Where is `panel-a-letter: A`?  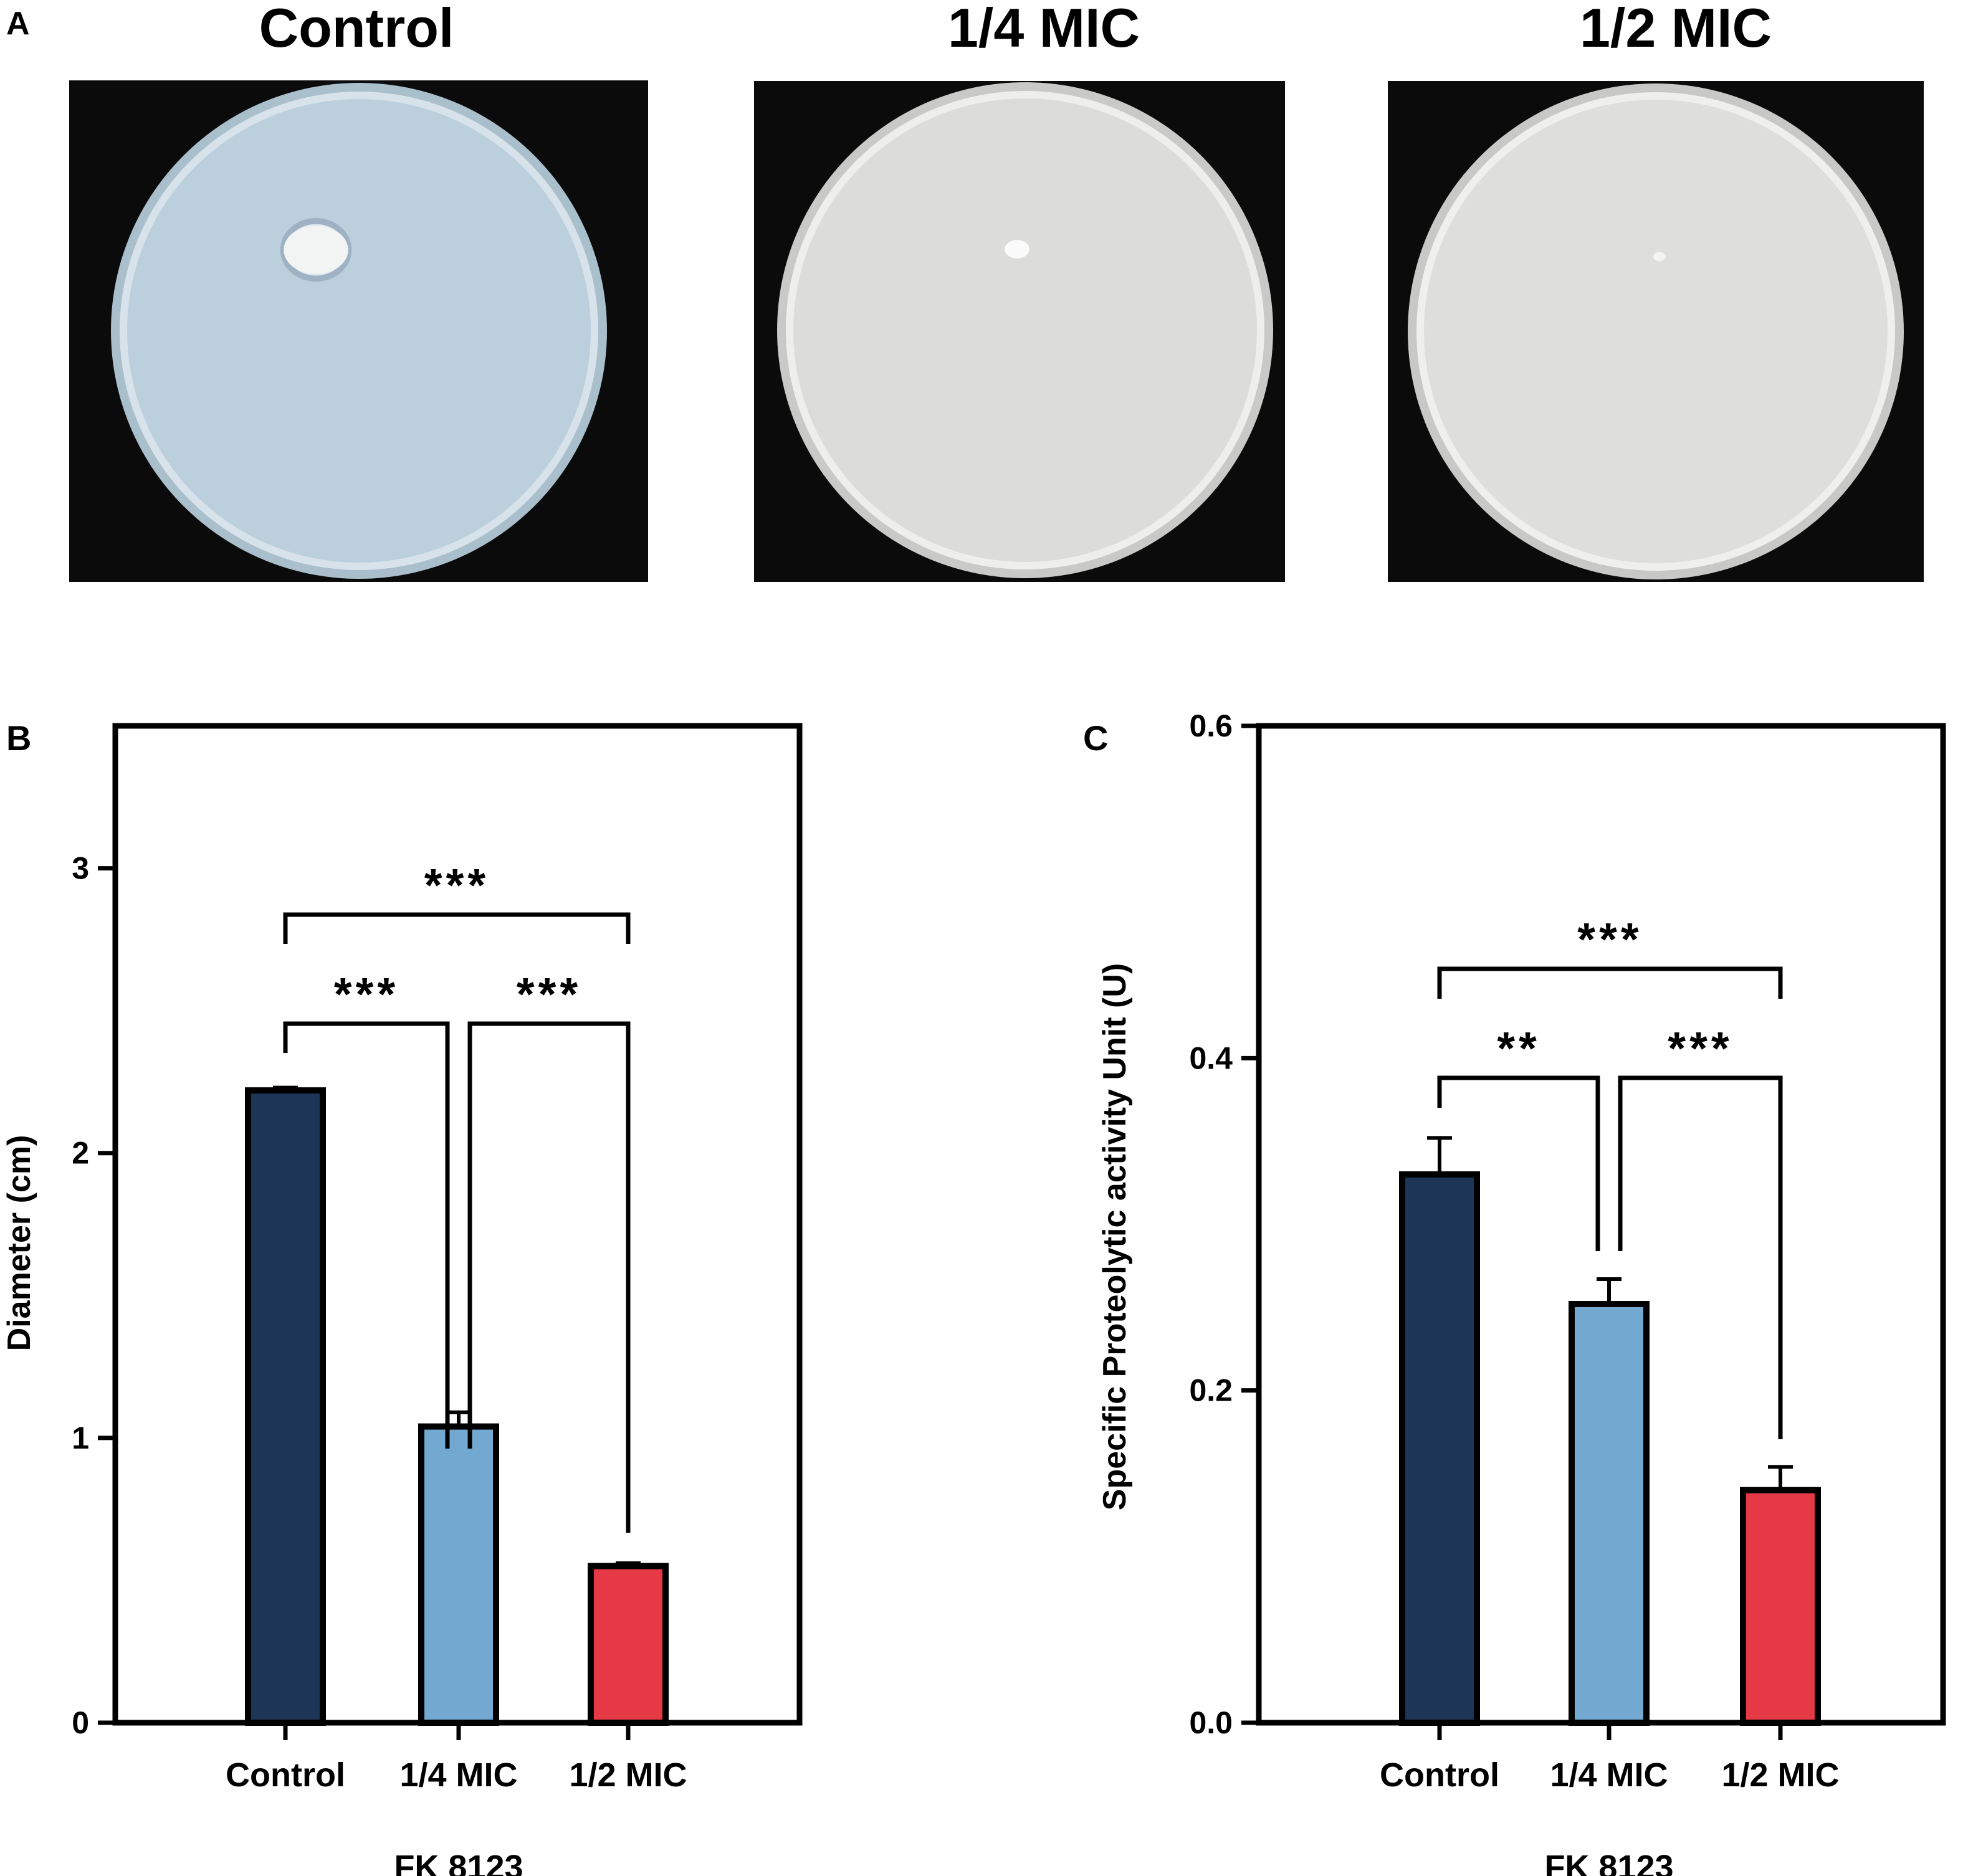
panel-a-letter: A is located at coordinates (18, 24).